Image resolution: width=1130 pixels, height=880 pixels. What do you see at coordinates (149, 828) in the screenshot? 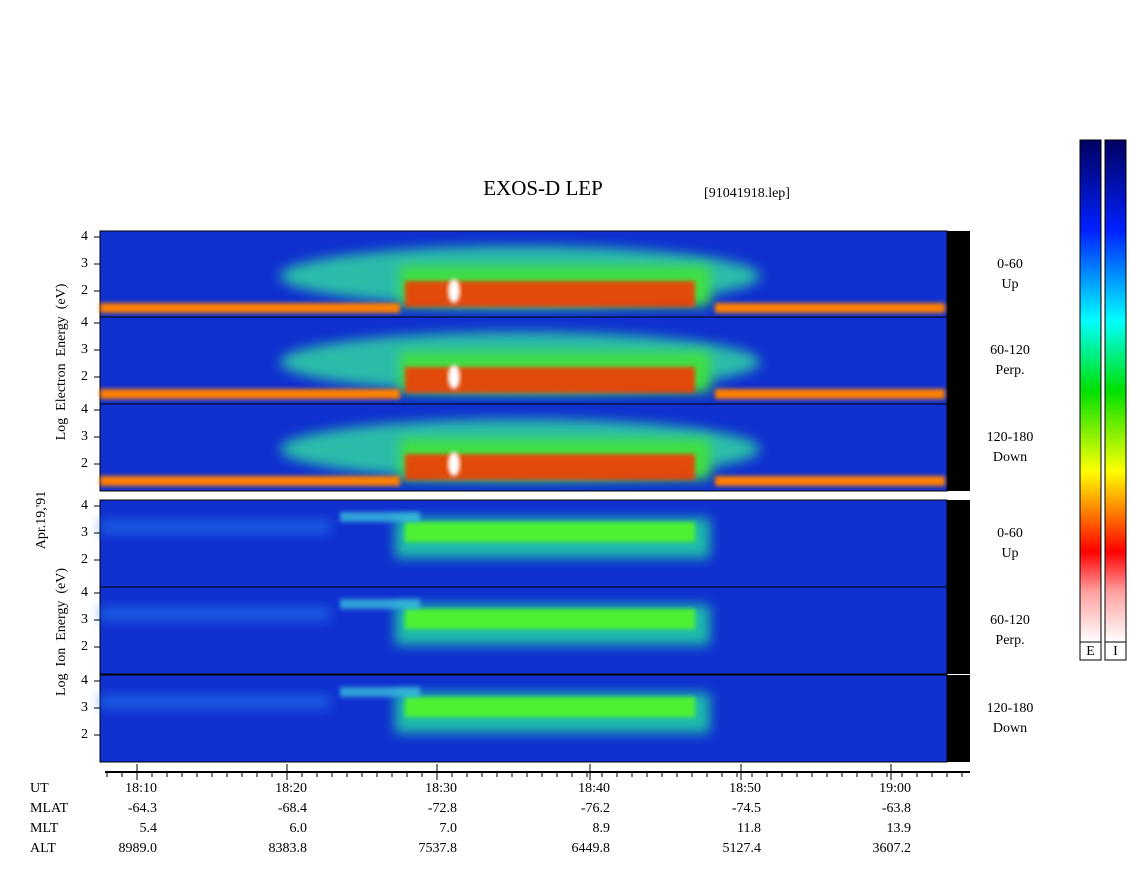
I see `row-value: 5.4` at bounding box center [149, 828].